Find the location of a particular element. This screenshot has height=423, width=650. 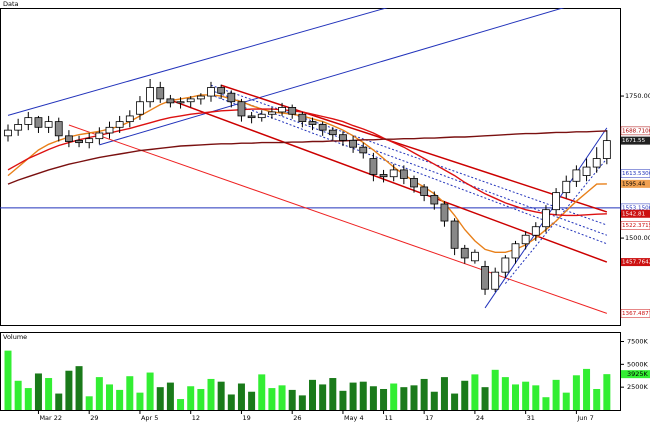

trendline is located at coordinates (197, 62).